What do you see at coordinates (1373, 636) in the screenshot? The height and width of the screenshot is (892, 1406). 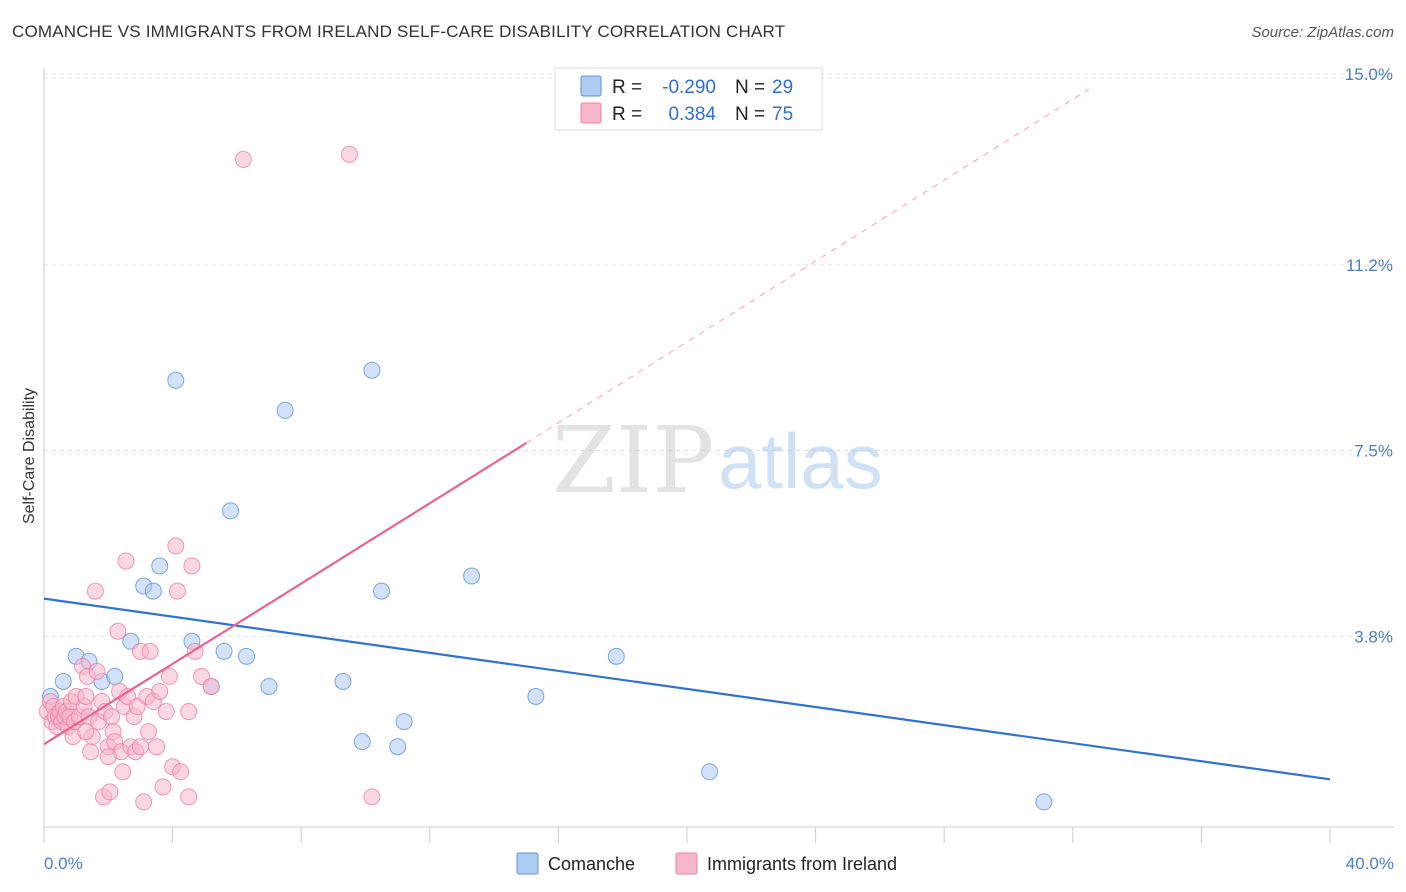 I see `y-tick-label: 3.8%` at bounding box center [1373, 636].